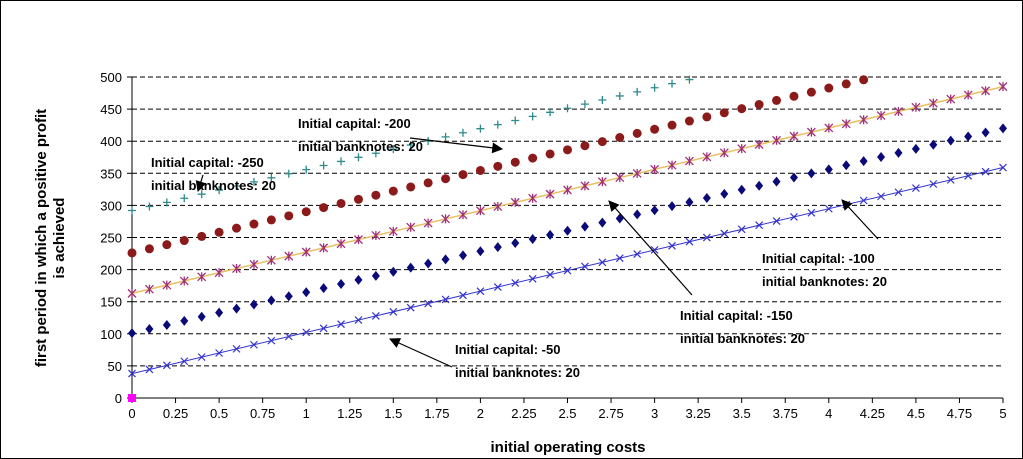 The image size is (1023, 459). I want to click on y-tick-label-300: 300, so click(111, 205).